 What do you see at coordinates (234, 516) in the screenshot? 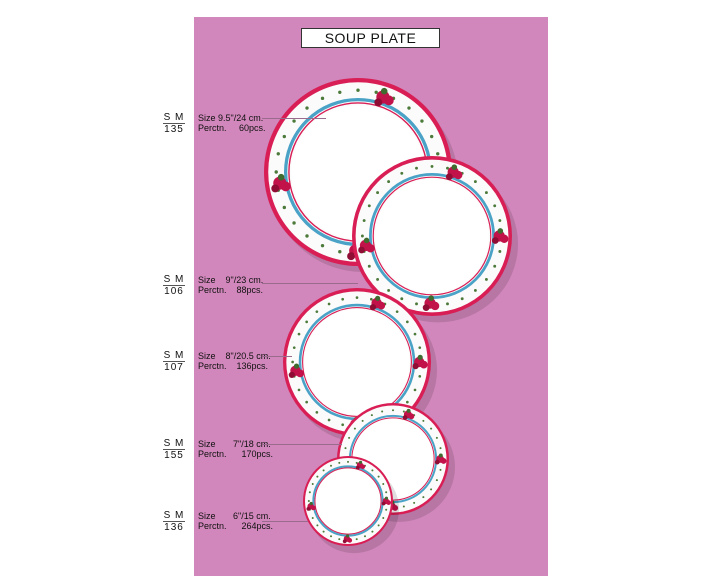
I see `size-label: Size 6"/15 cm.` at bounding box center [234, 516].